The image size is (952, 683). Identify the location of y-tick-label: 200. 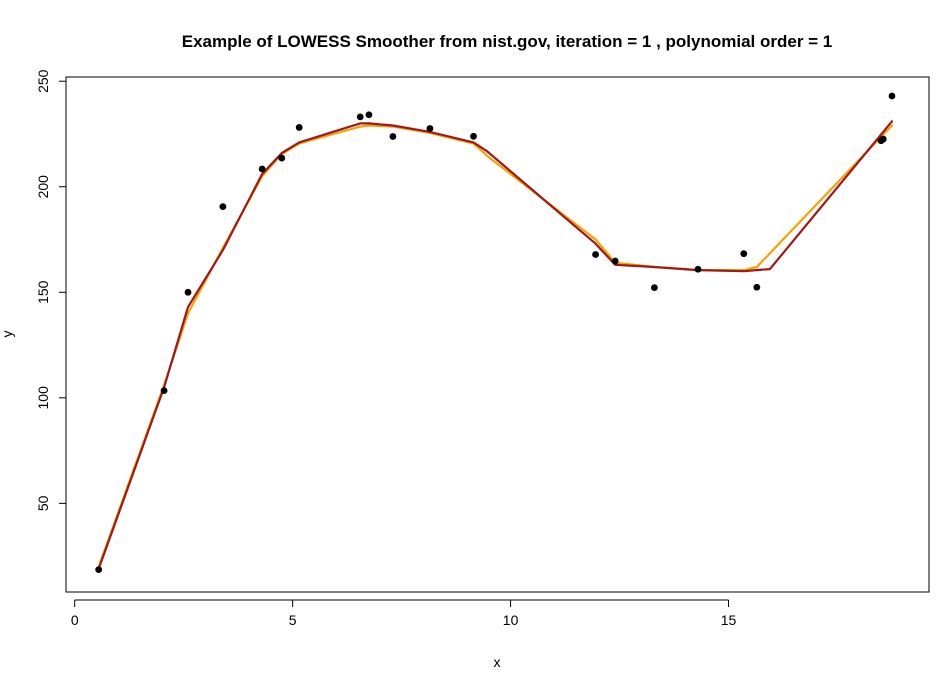
(43, 187).